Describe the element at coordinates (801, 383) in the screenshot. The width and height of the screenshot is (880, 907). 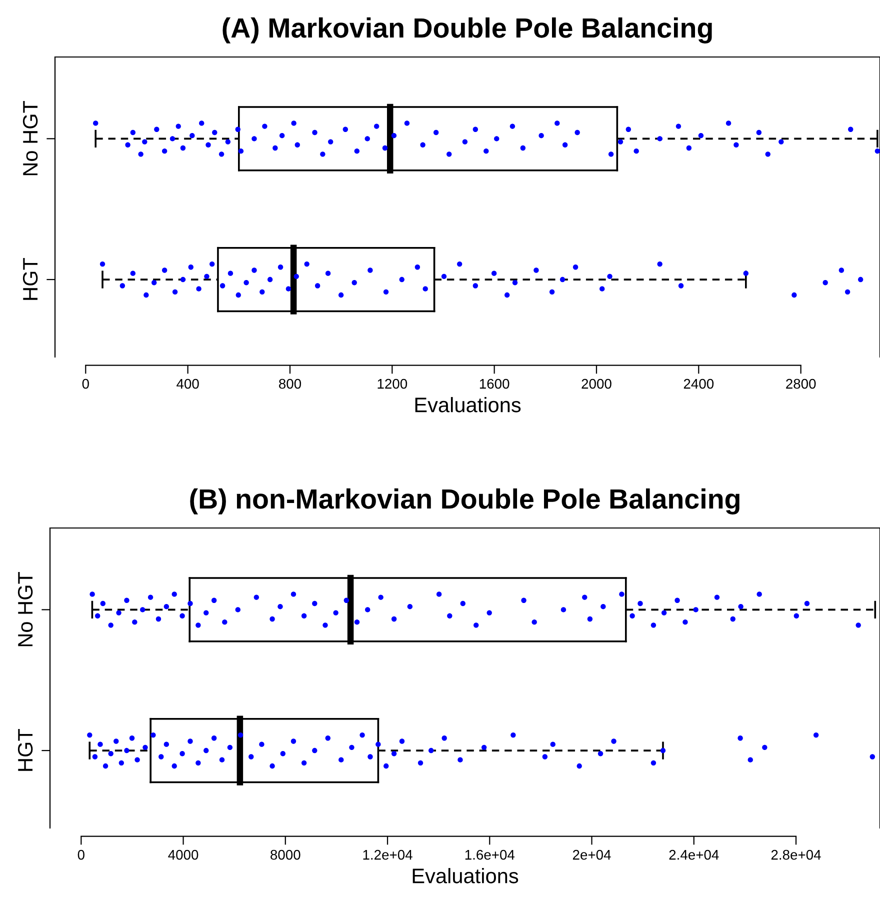
I see `x-tick-label: 2800` at that location.